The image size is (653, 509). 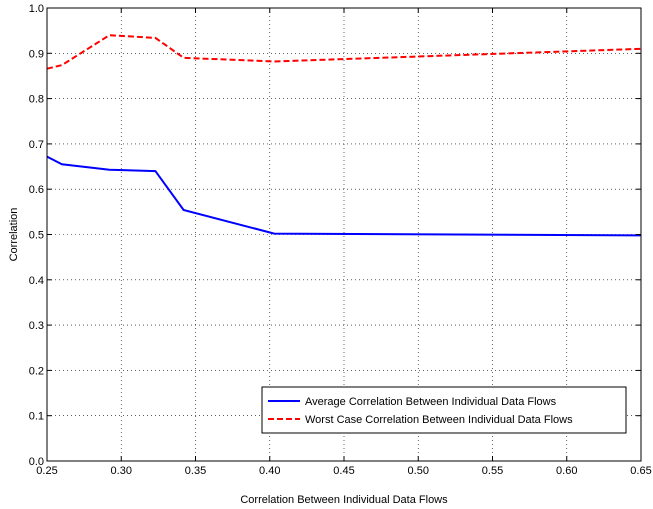 What do you see at coordinates (36, 145) in the screenshot?
I see `y-tick-label: 0.7` at bounding box center [36, 145].